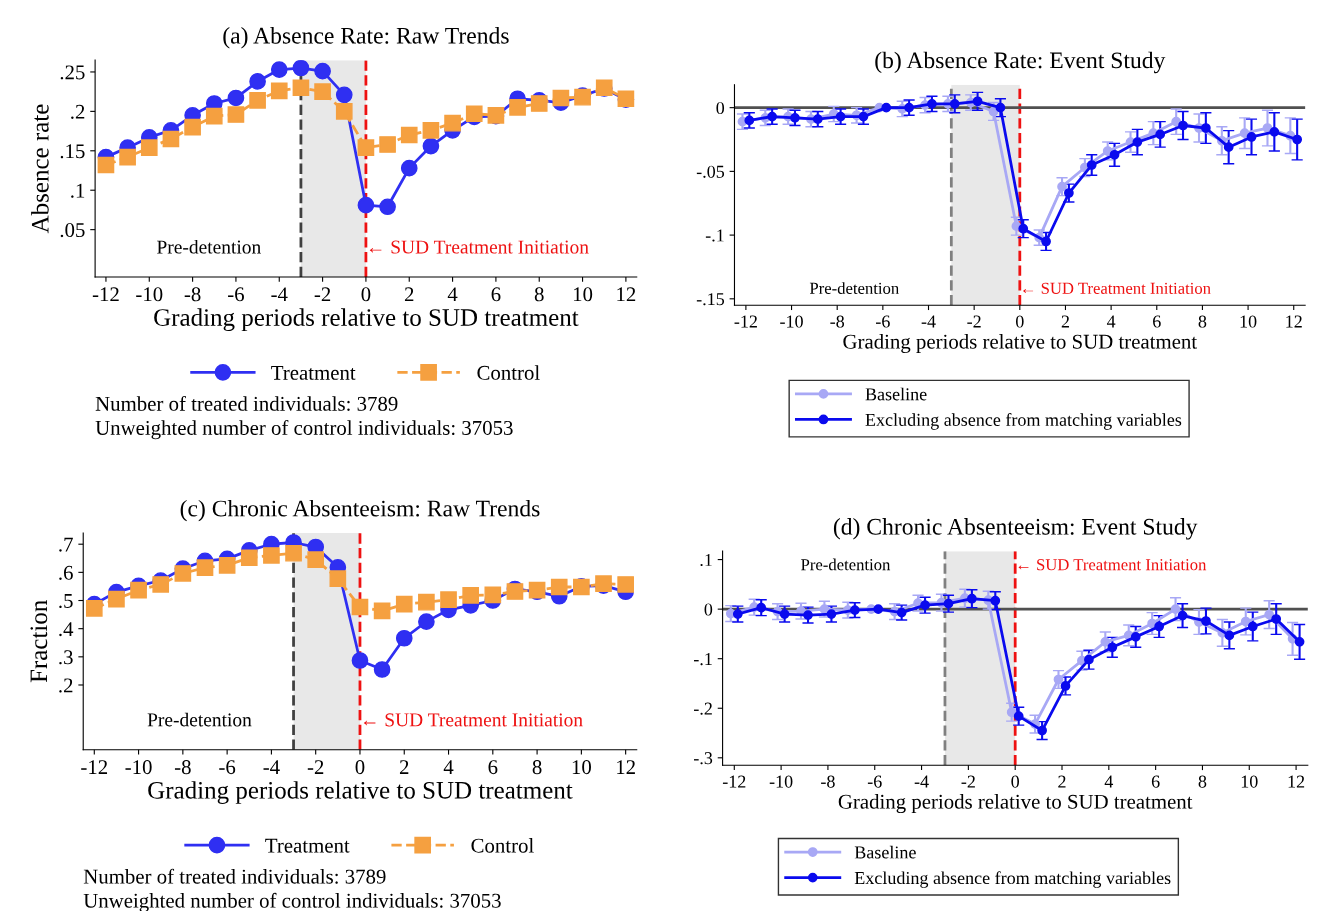  I want to click on y-tick-label: -.2, so click(702, 708).